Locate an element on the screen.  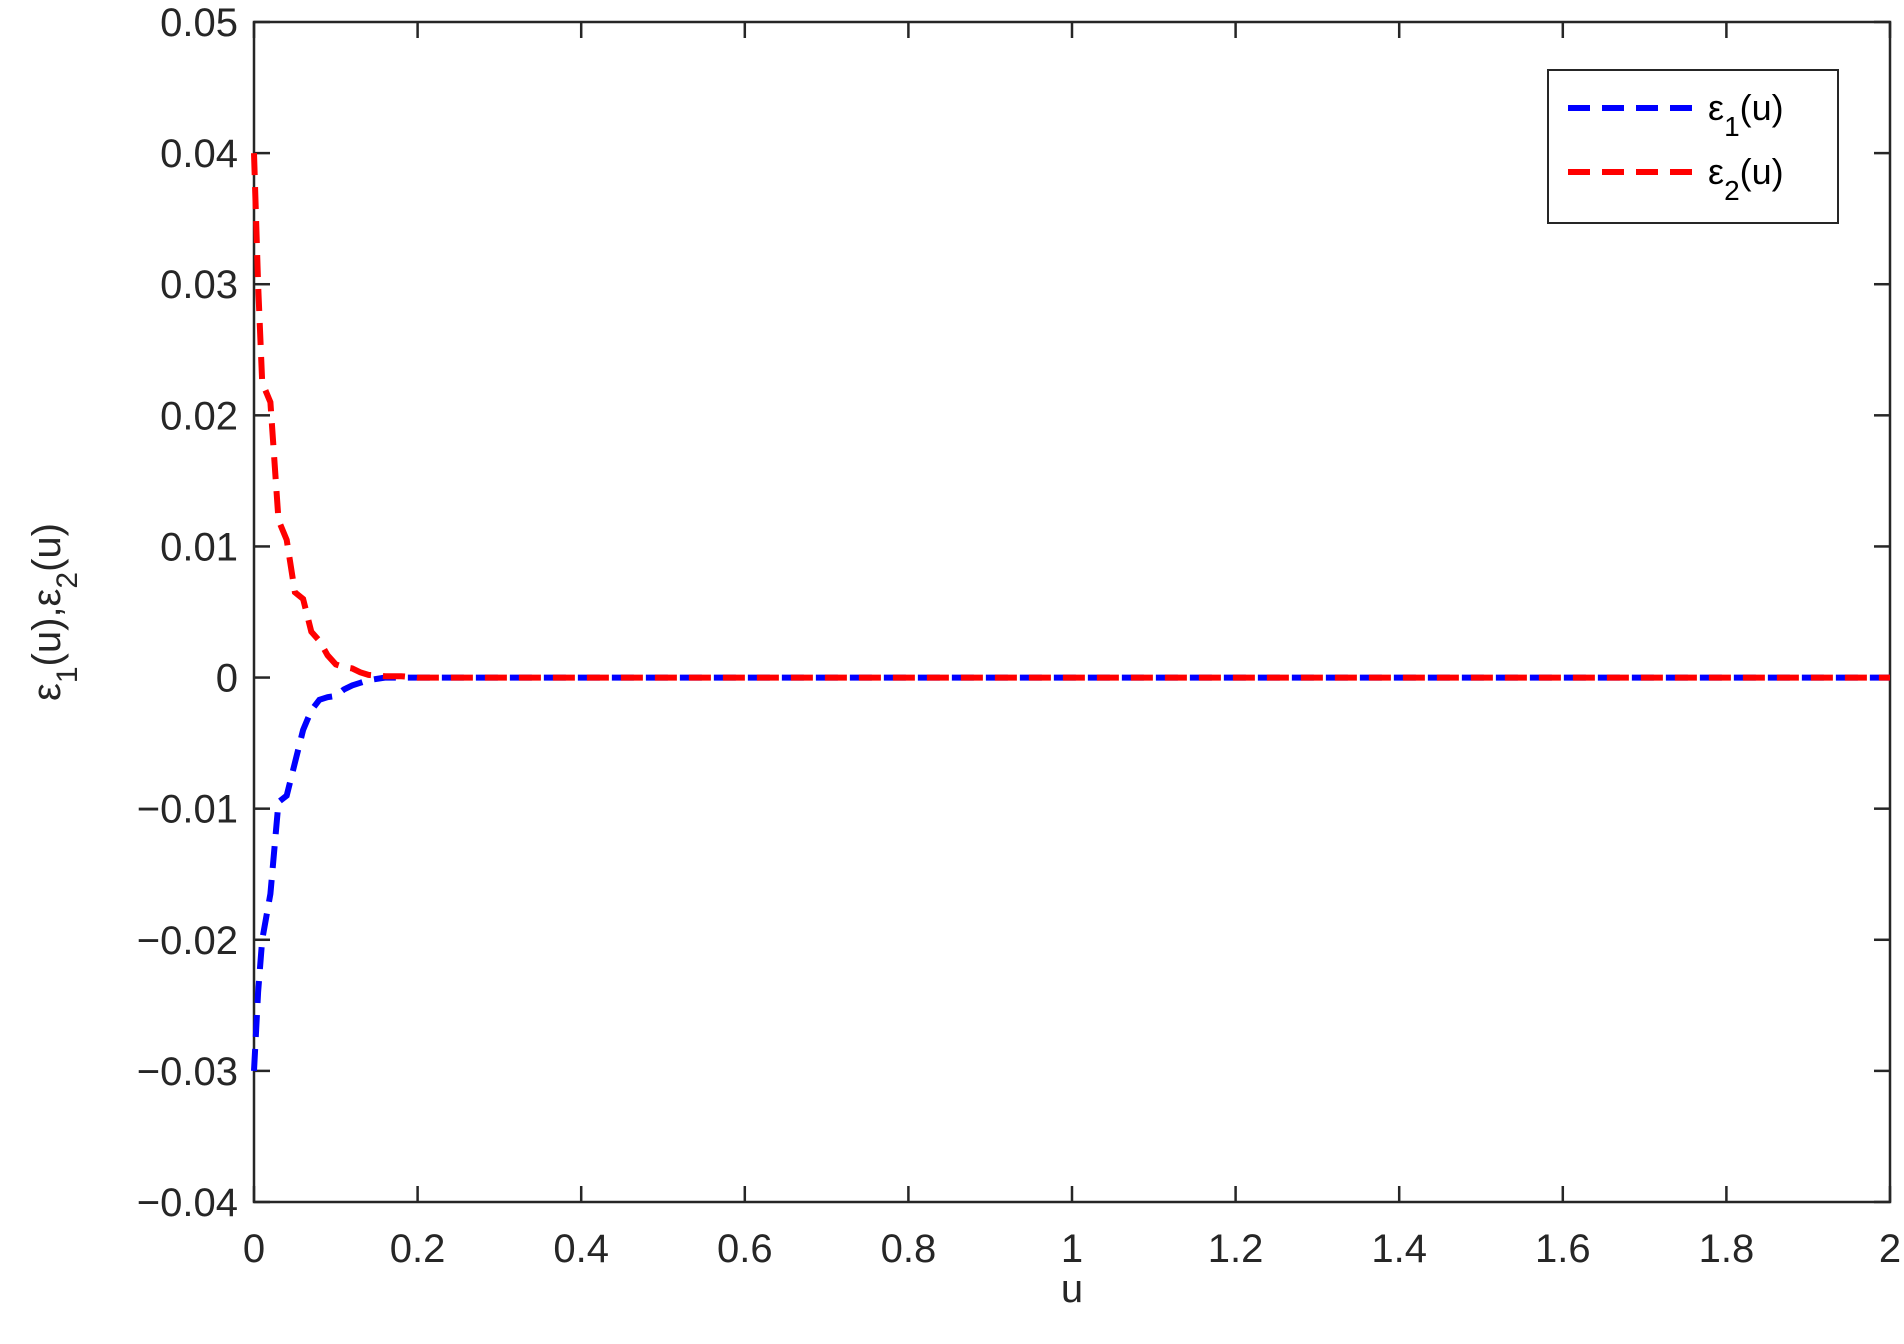
legend: ε1(u) ε2(u) is located at coordinates (1693, 146).